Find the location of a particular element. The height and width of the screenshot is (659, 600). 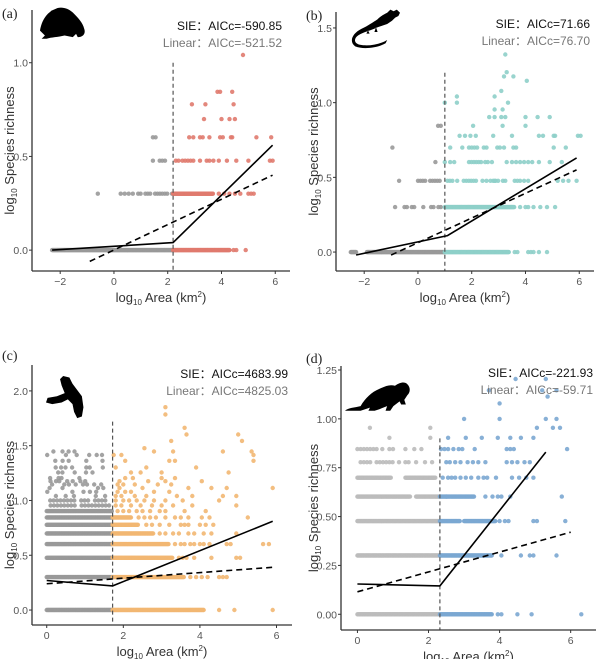

y-tick-label: 1.25 is located at coordinates (327, 371).